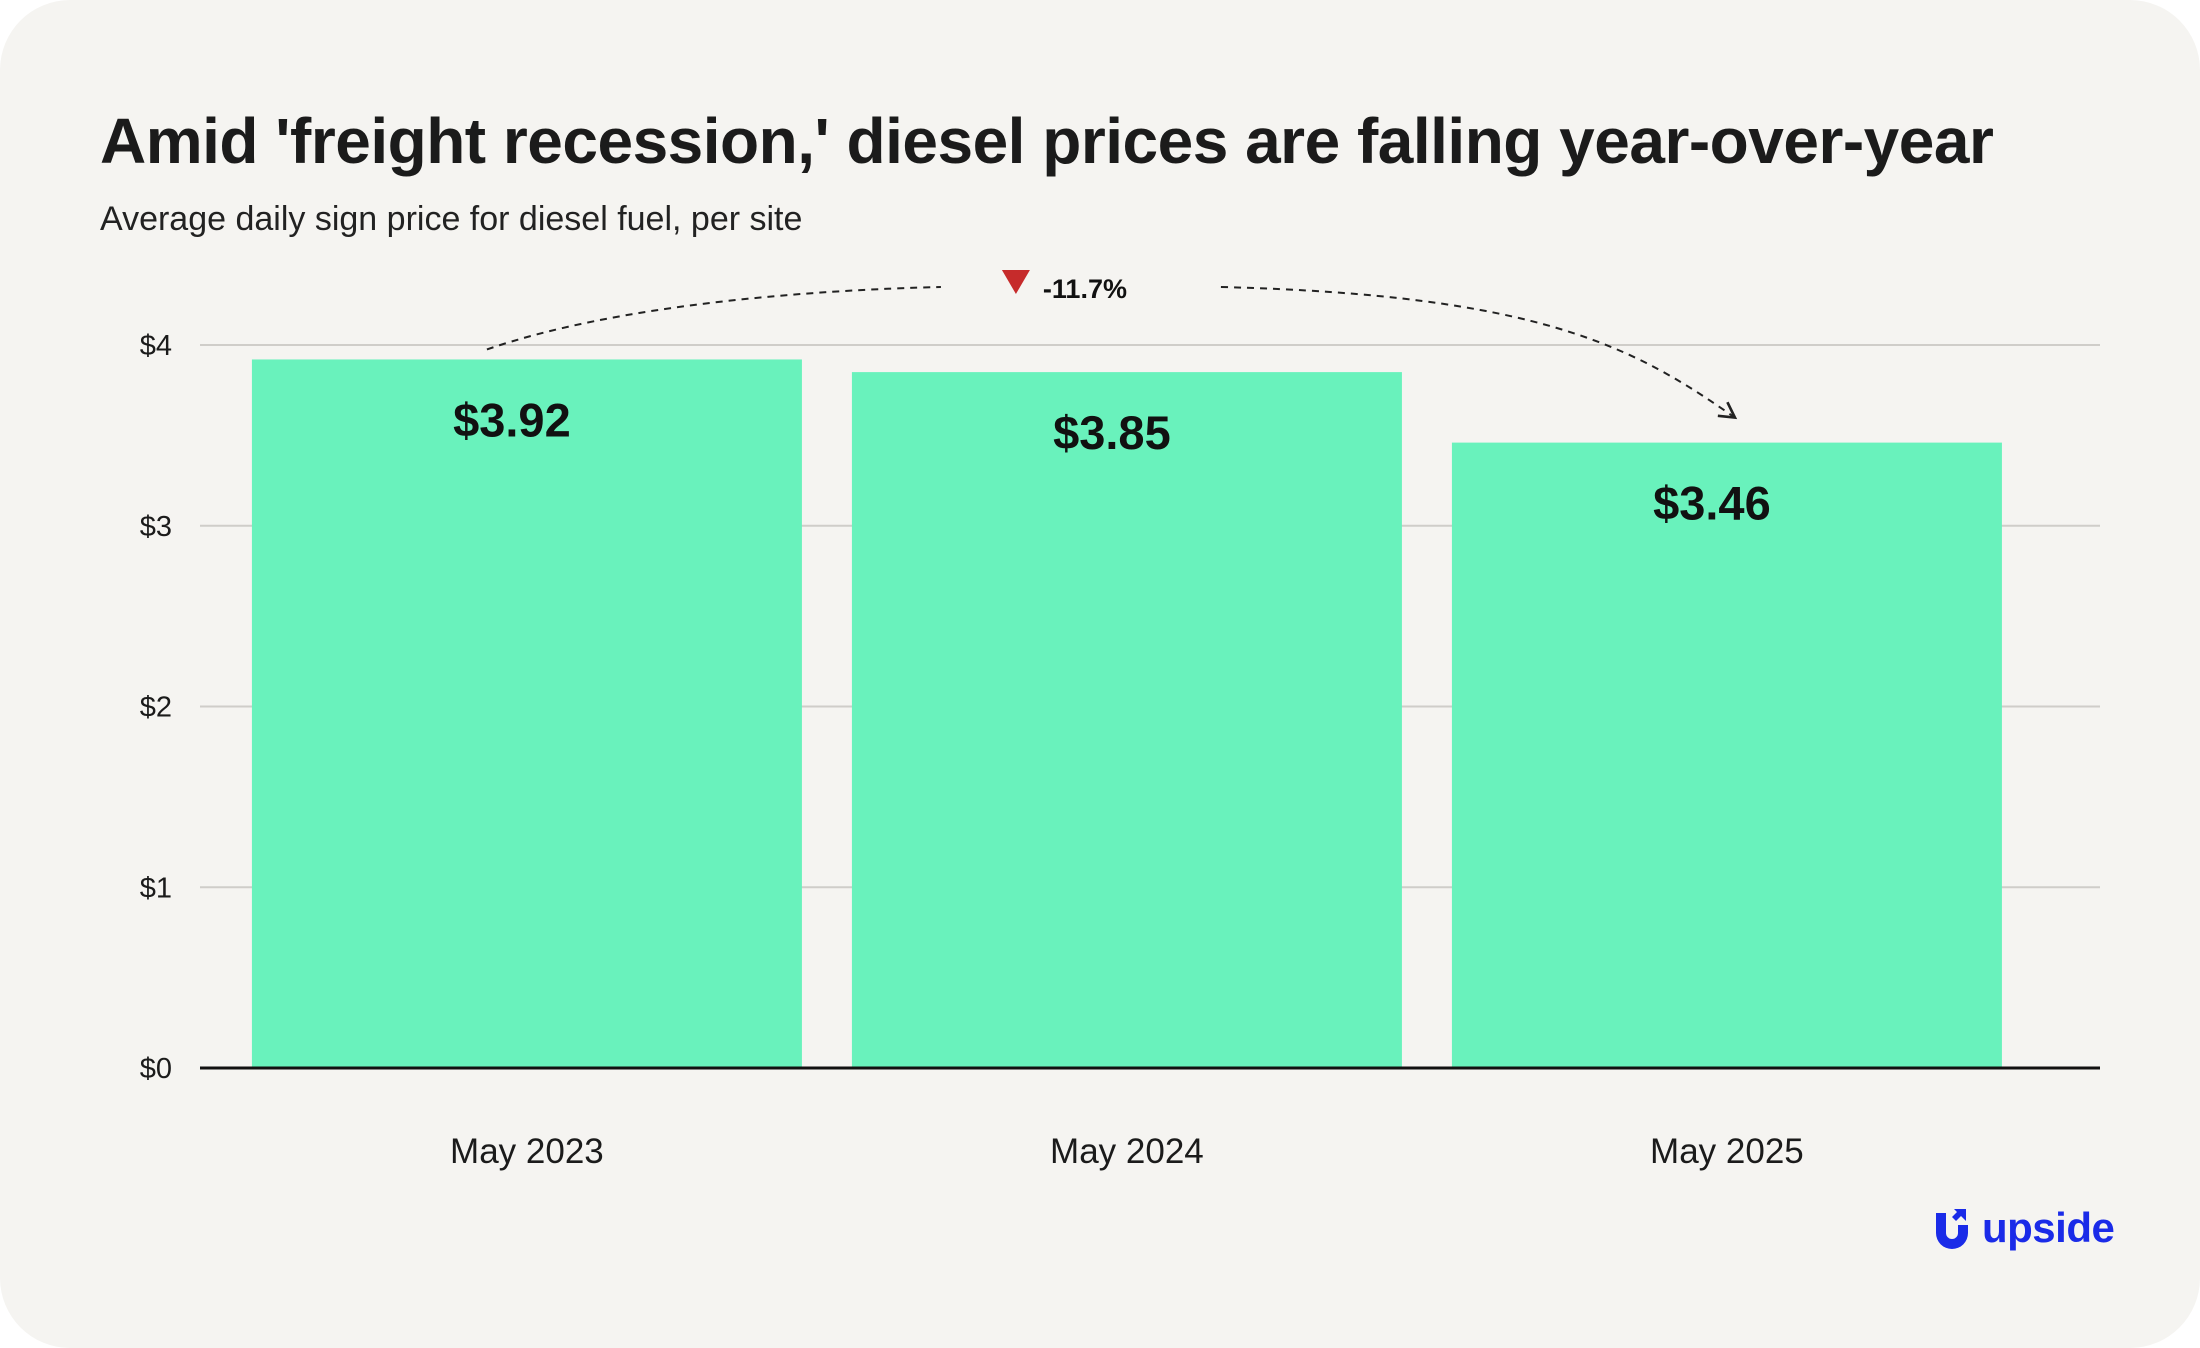  I want to click on y-tick-label: $1, so click(156, 888).